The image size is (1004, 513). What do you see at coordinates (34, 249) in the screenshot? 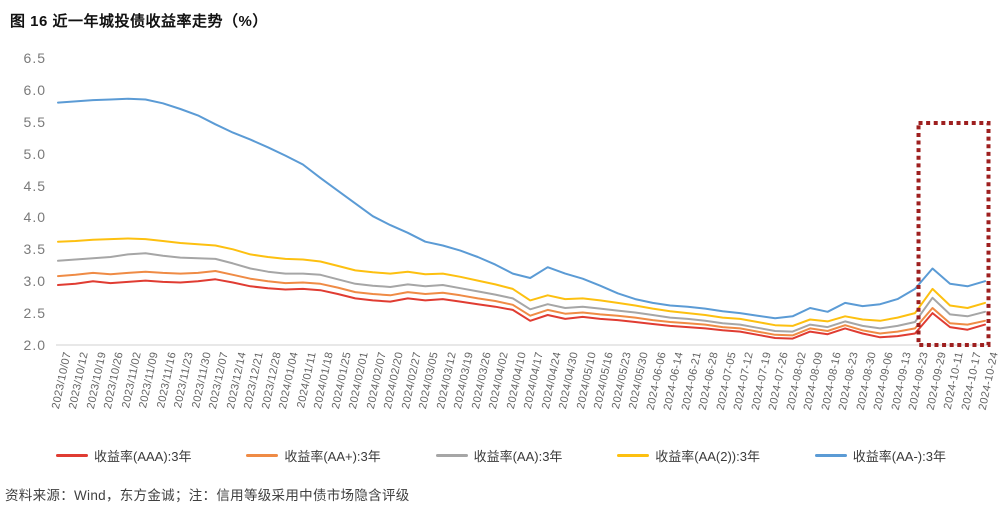
I see `y-tick-label: 3.5` at bounding box center [34, 249].